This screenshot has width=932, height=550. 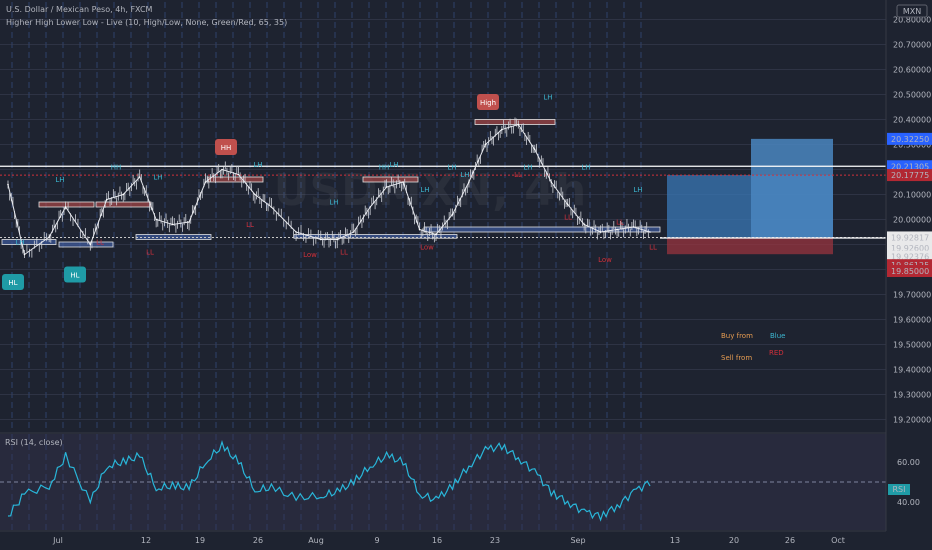 I want to click on y-tick-label: 19.70000, so click(x=912, y=295).